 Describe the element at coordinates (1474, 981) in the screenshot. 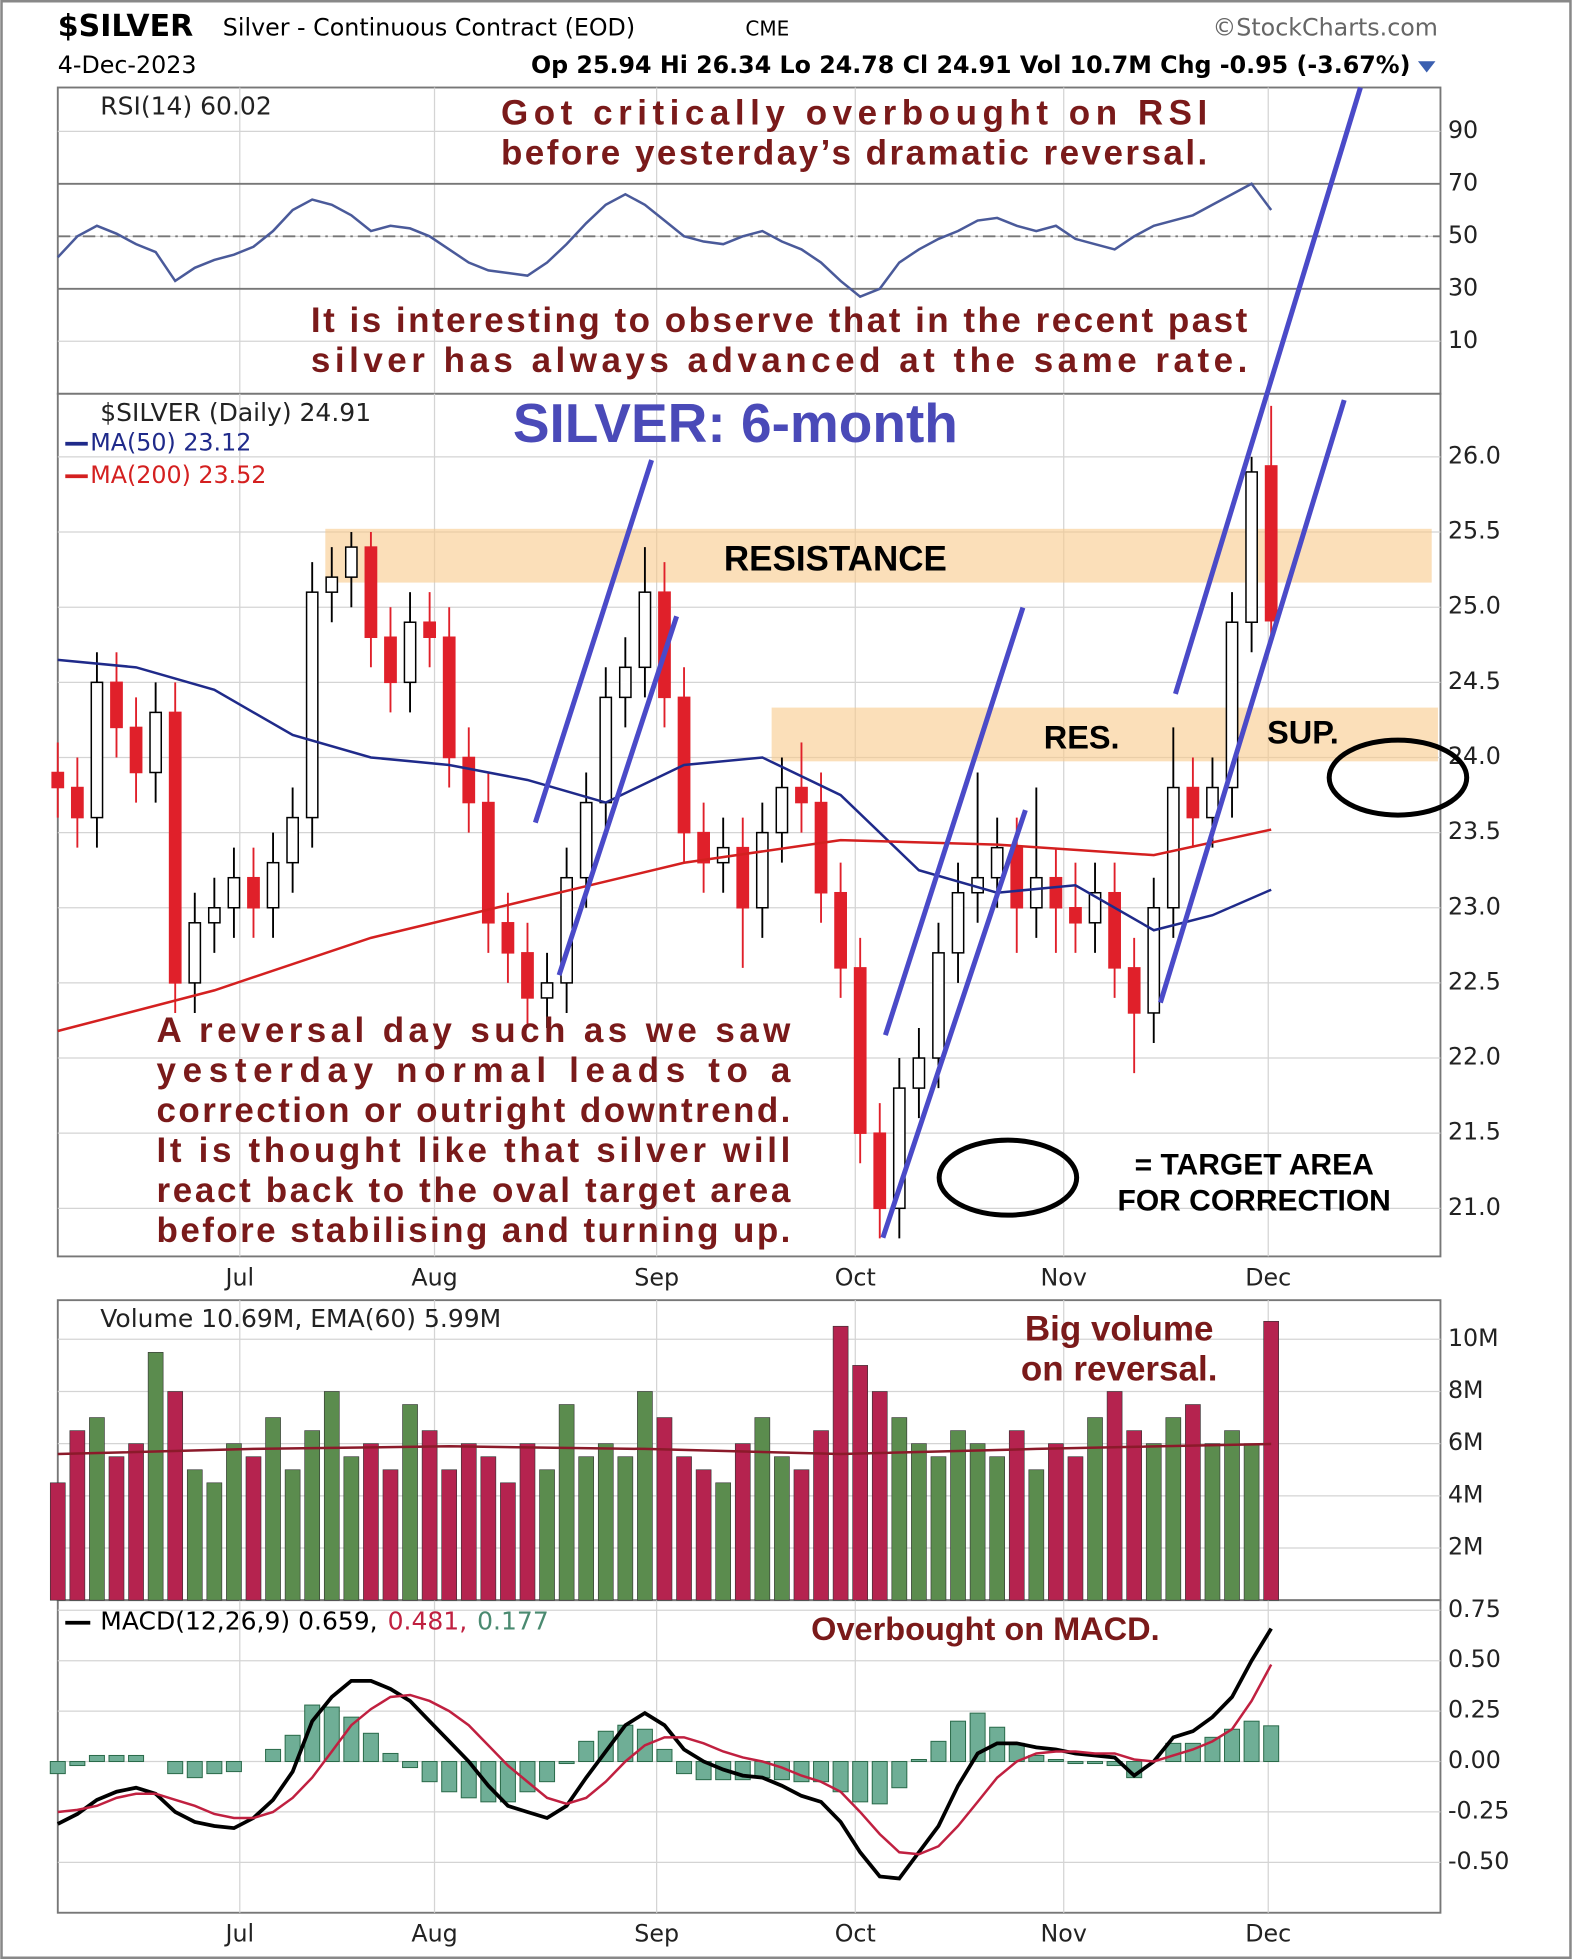

I see `y-tick-label: 22.5` at that location.